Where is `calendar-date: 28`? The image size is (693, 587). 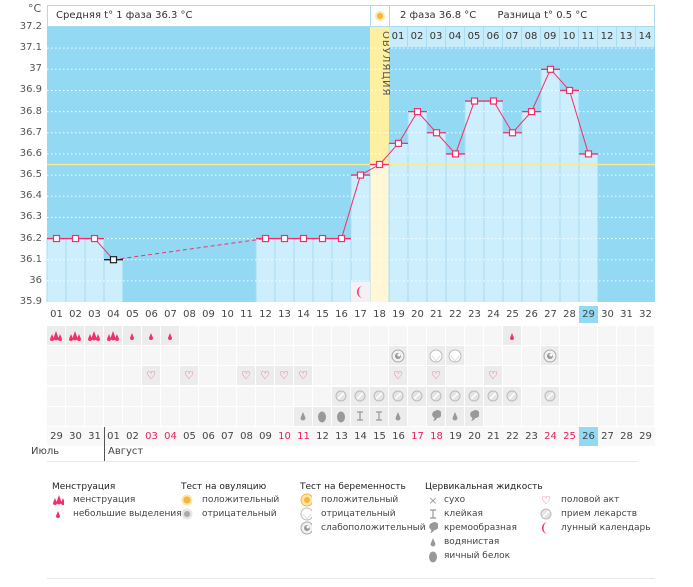 calendar-date: 28 is located at coordinates (626, 436).